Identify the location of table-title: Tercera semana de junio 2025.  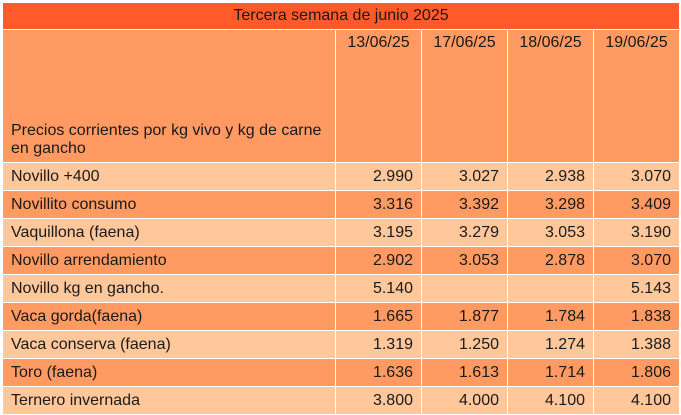
(341, 16).